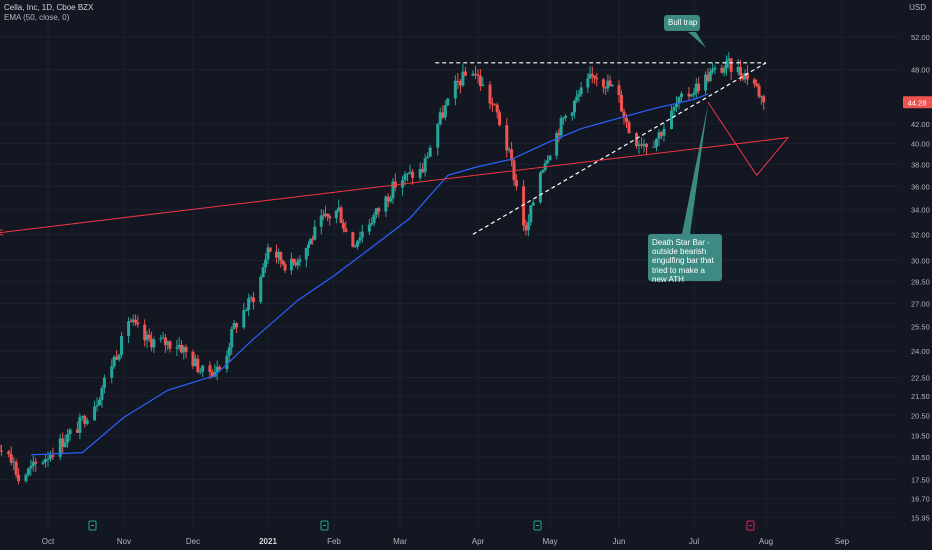 This screenshot has width=932, height=550. What do you see at coordinates (37, 17) in the screenshot?
I see `indicator-legend: EMA (50, close, 0)` at bounding box center [37, 17].